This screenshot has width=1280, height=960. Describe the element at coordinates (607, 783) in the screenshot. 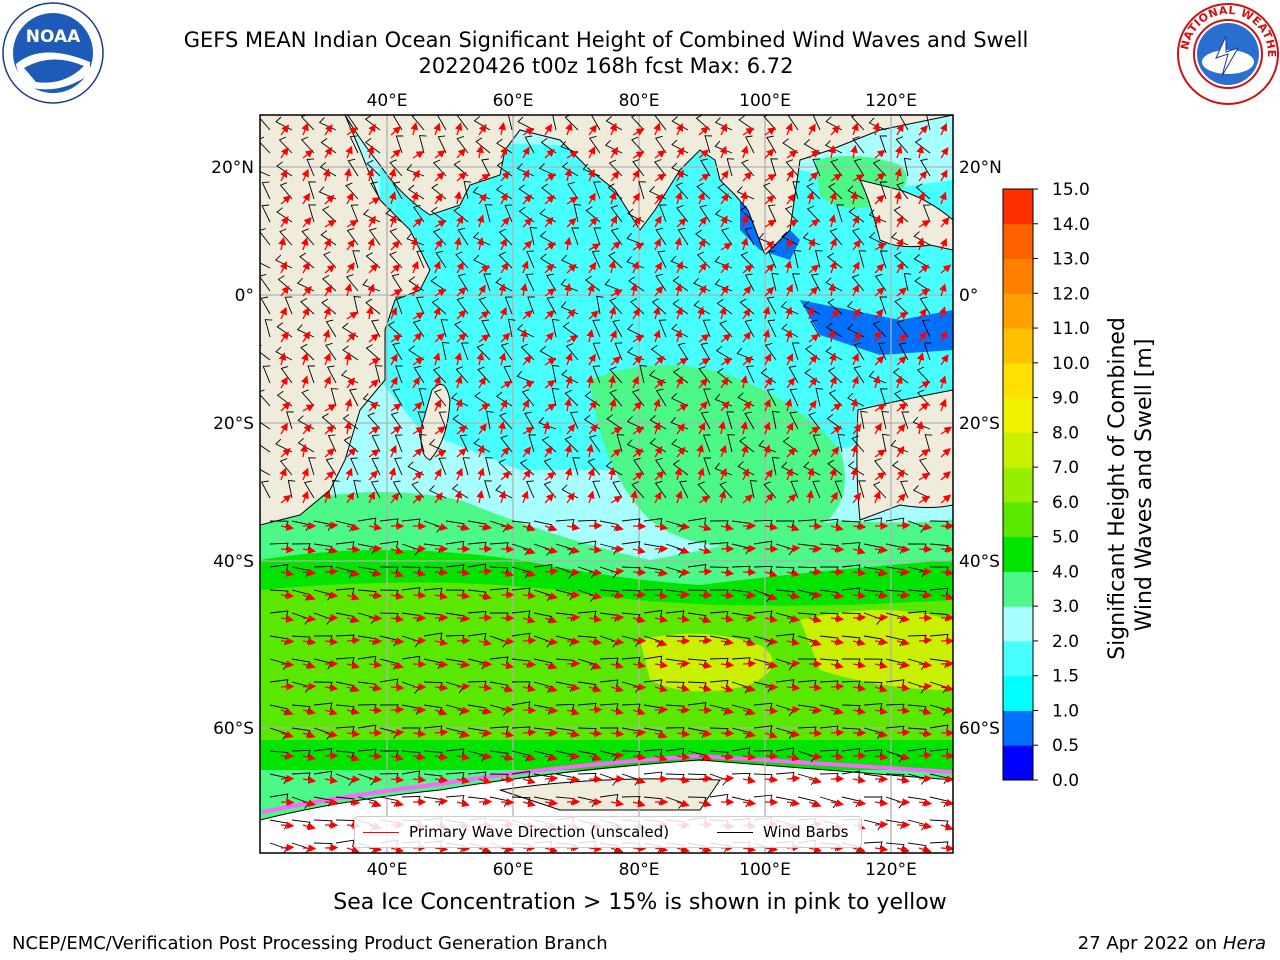

I see `sea-ice-edge` at that location.